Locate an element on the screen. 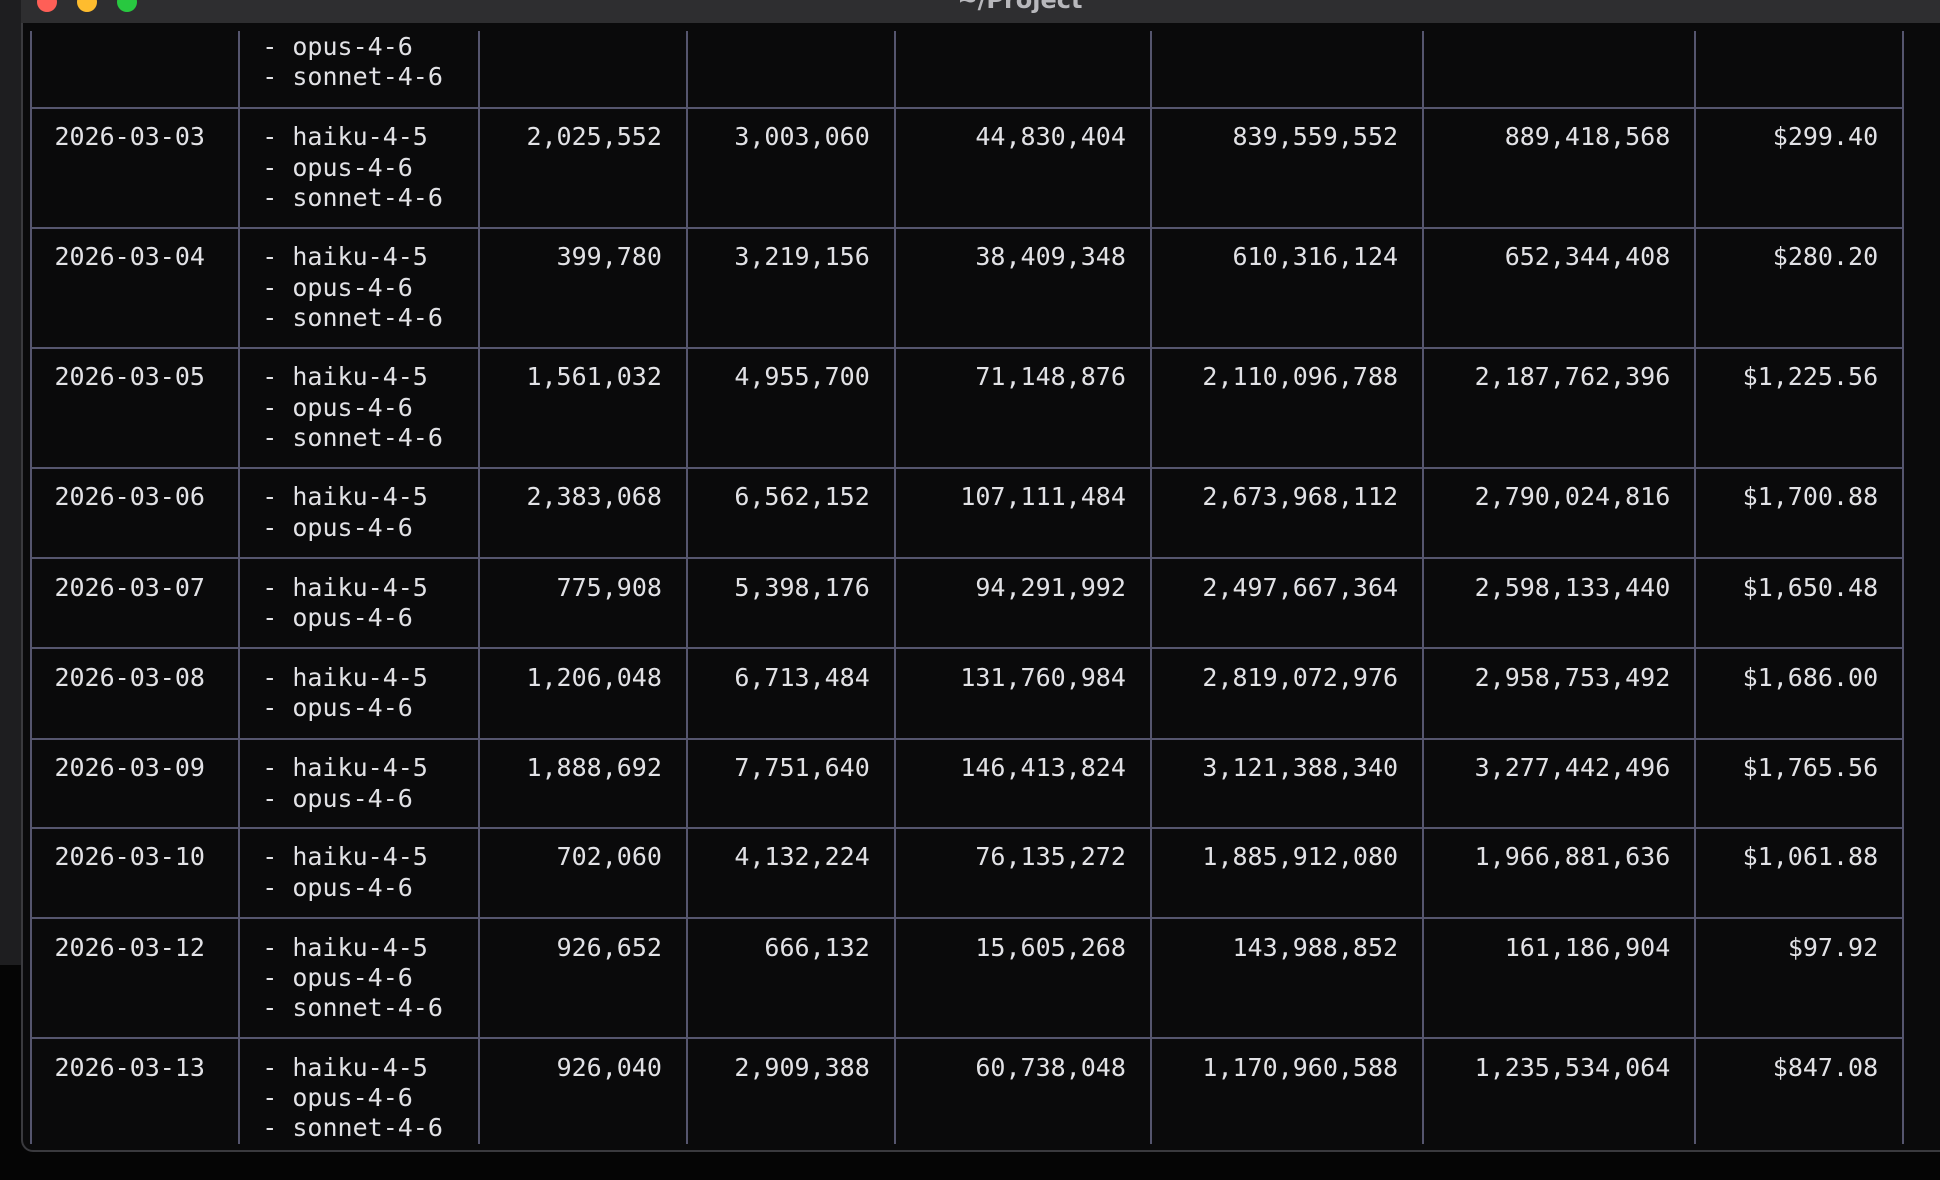 The height and width of the screenshot is (1180, 1940). number-cell: 6,713,484 is located at coordinates (802, 677).